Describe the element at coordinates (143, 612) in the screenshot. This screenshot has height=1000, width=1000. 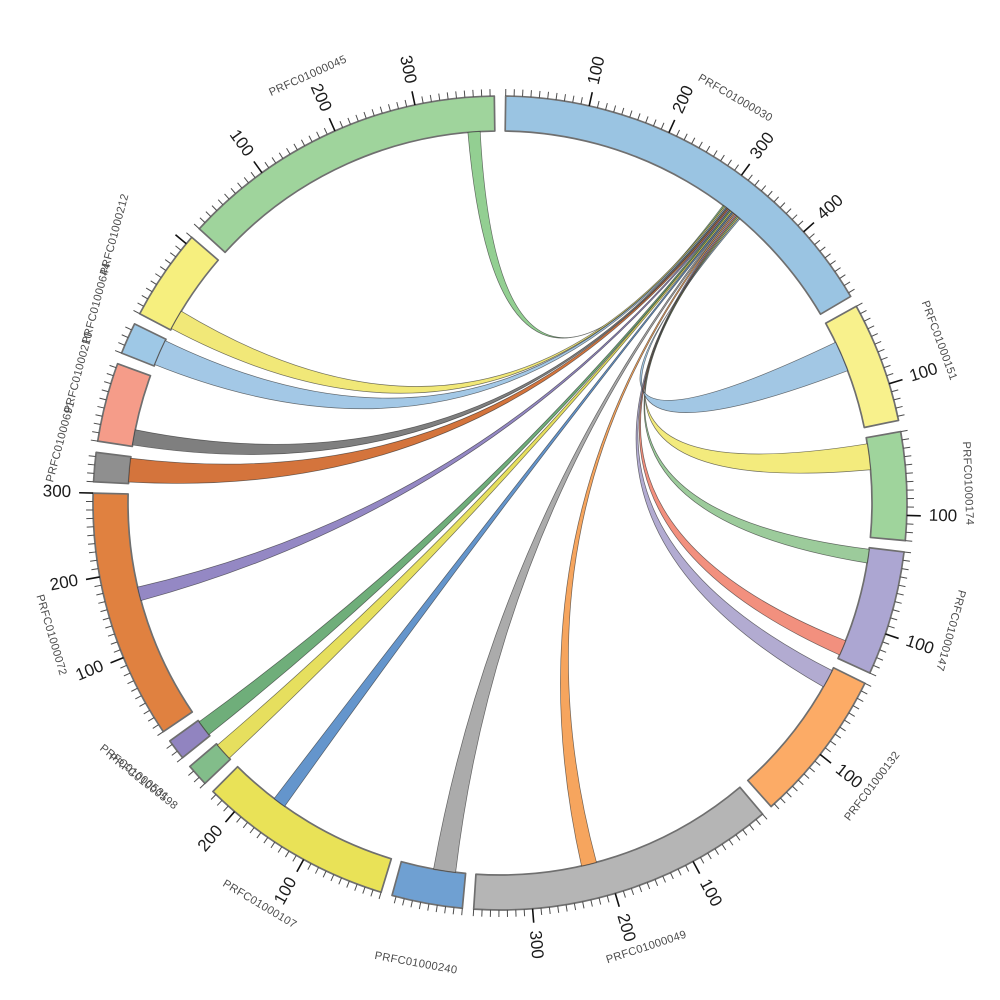
I see `sector-arc-PRFC01000072` at that location.